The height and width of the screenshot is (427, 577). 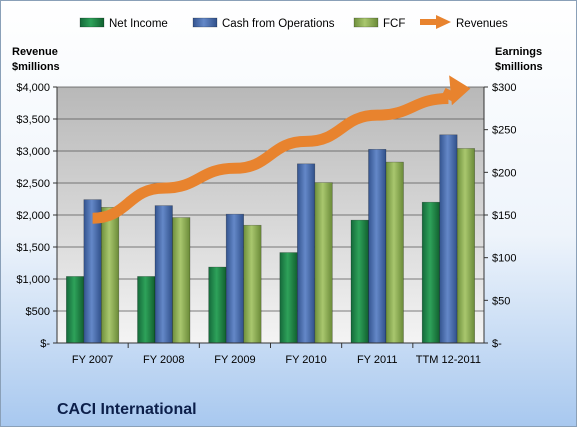 What do you see at coordinates (504, 259) in the screenshot?
I see `right-tick-label: $100` at bounding box center [504, 259].